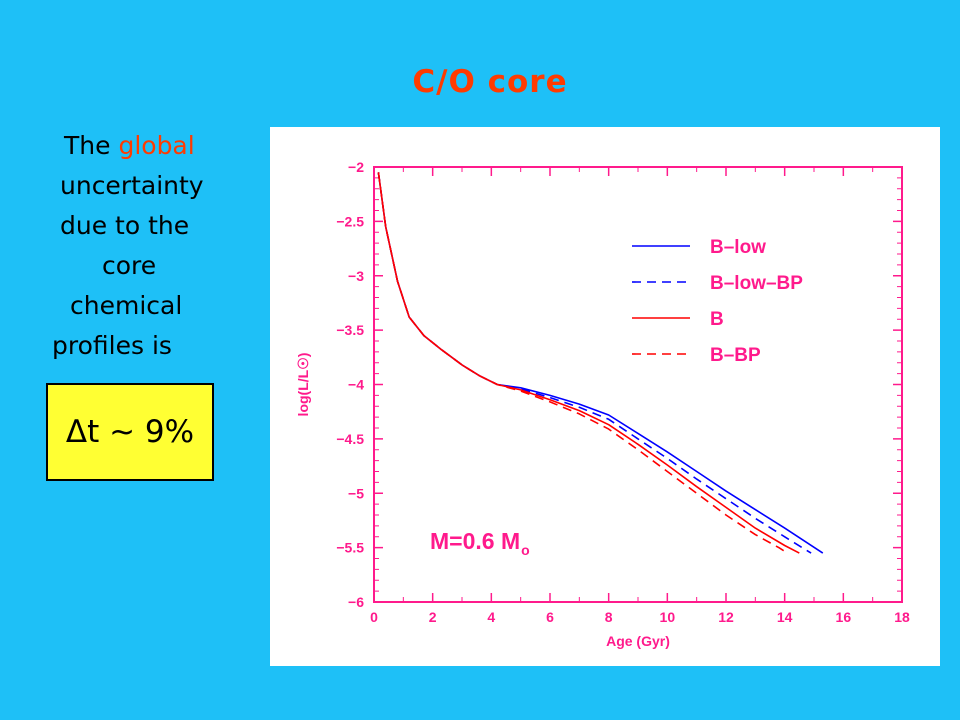  What do you see at coordinates (132, 185) in the screenshot?
I see `text-segment: uncertainty` at bounding box center [132, 185].